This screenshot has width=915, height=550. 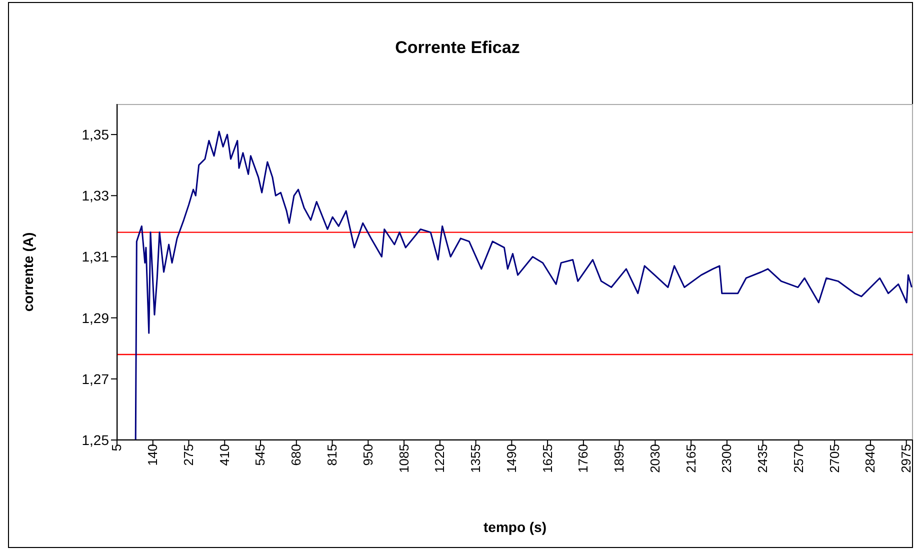 What do you see at coordinates (224, 455) in the screenshot?
I see `x-tick-label: 410` at bounding box center [224, 455].